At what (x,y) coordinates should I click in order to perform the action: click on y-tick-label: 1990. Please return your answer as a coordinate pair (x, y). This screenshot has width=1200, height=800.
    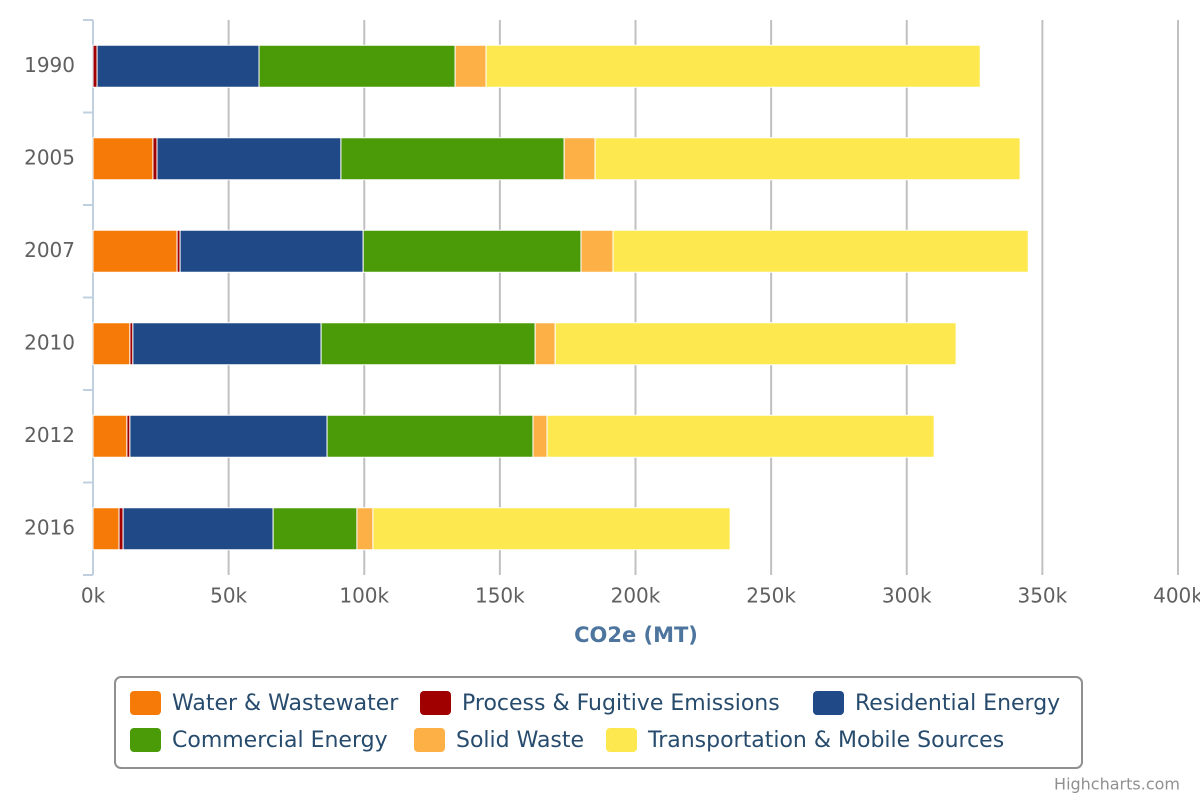
    Looking at the image, I should click on (49, 65).